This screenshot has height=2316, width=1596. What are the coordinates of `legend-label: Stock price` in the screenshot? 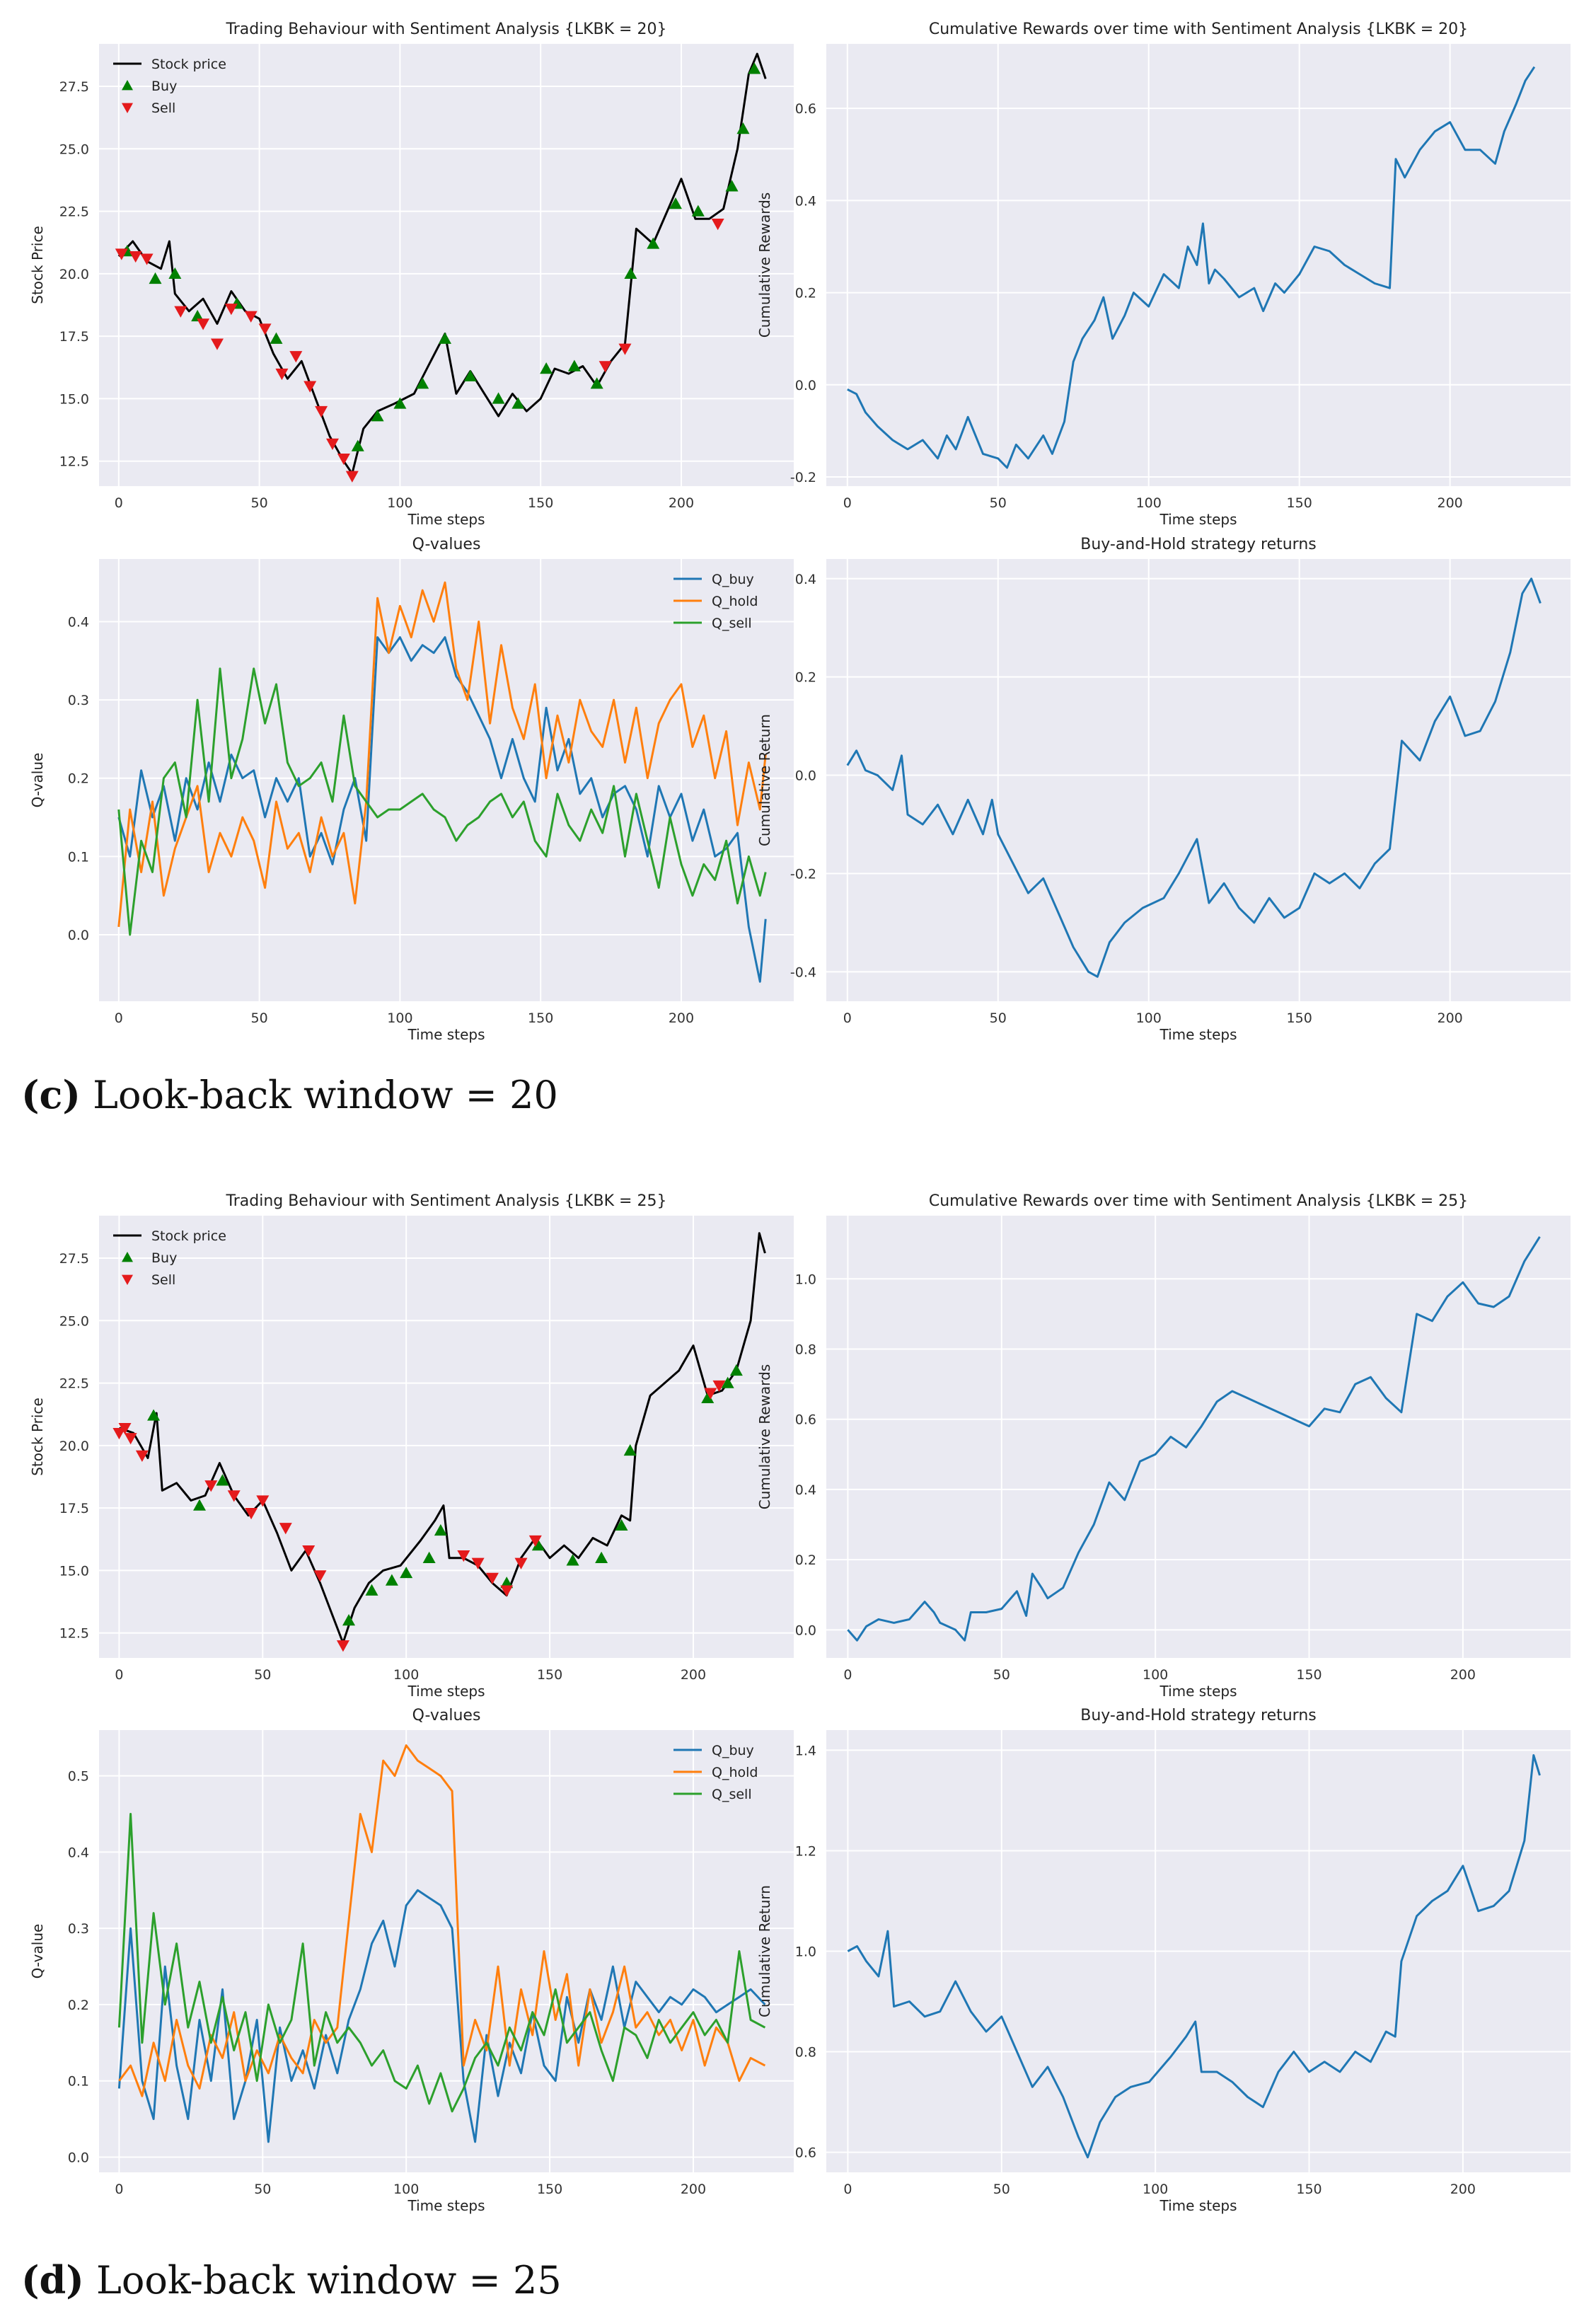 It's located at (188, 64).